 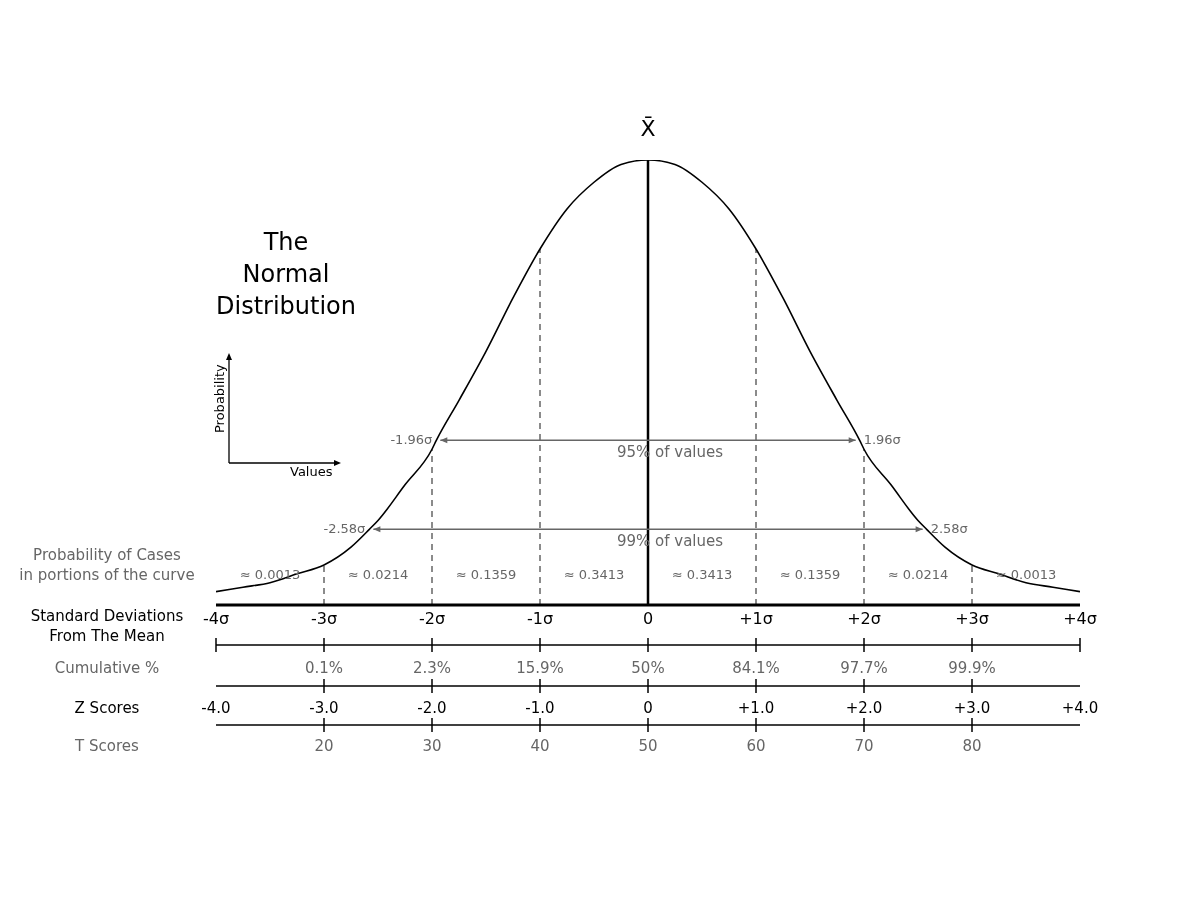 I want to click on text: The Normal Distribution, so click(x=286, y=274).